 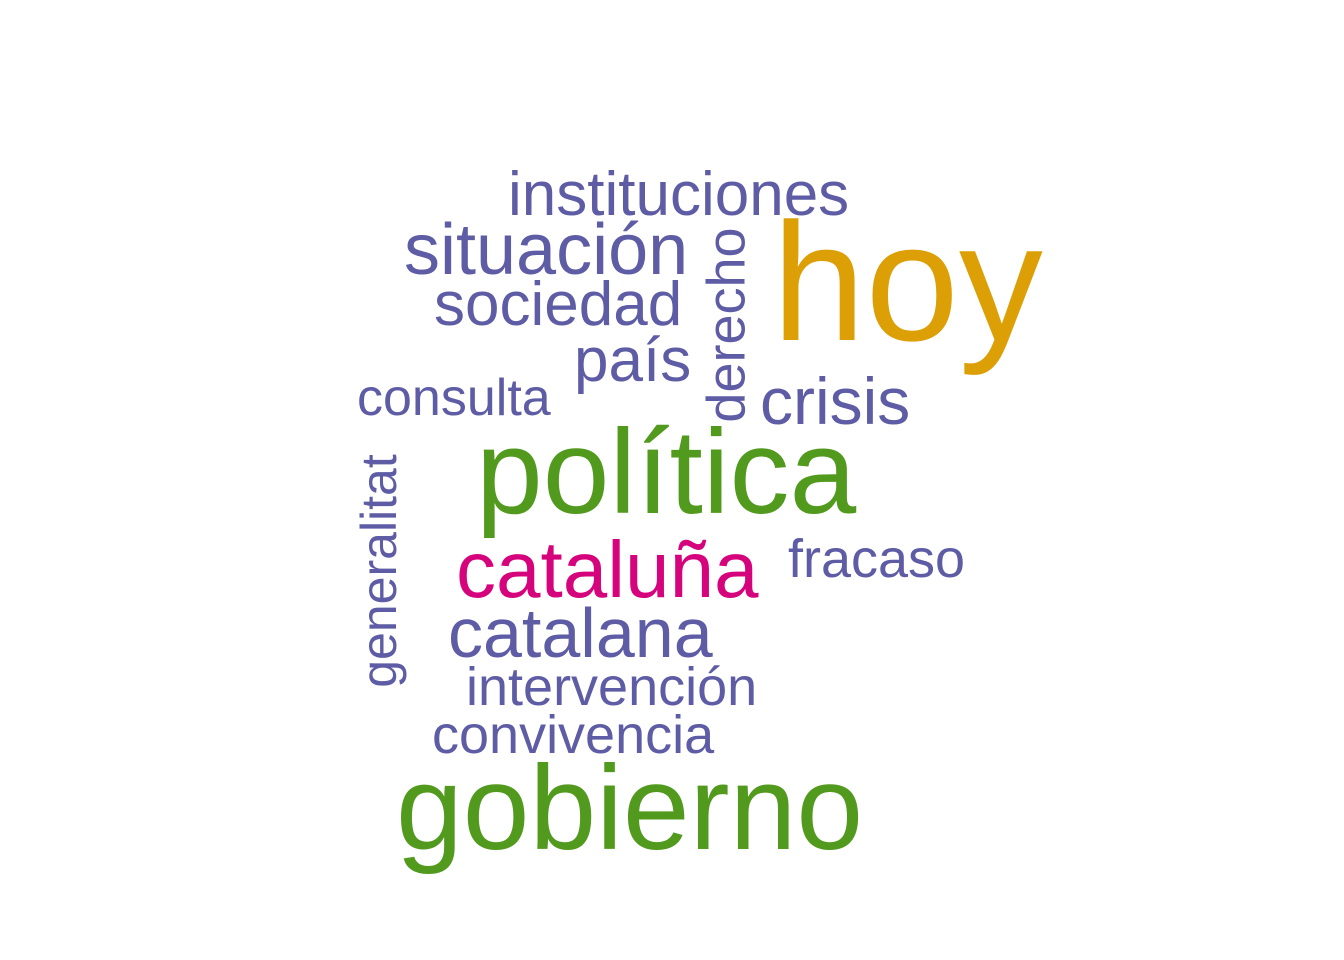 What do you see at coordinates (546, 250) in the screenshot?
I see `word-situacion: situación` at bounding box center [546, 250].